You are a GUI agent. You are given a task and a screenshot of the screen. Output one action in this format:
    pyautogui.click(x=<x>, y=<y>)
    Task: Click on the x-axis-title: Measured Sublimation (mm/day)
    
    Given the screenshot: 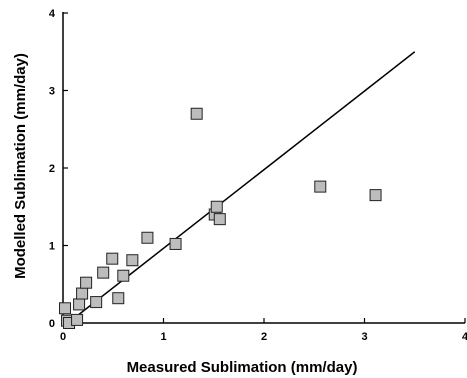 What is the action you would take?
    pyautogui.click(x=242, y=367)
    